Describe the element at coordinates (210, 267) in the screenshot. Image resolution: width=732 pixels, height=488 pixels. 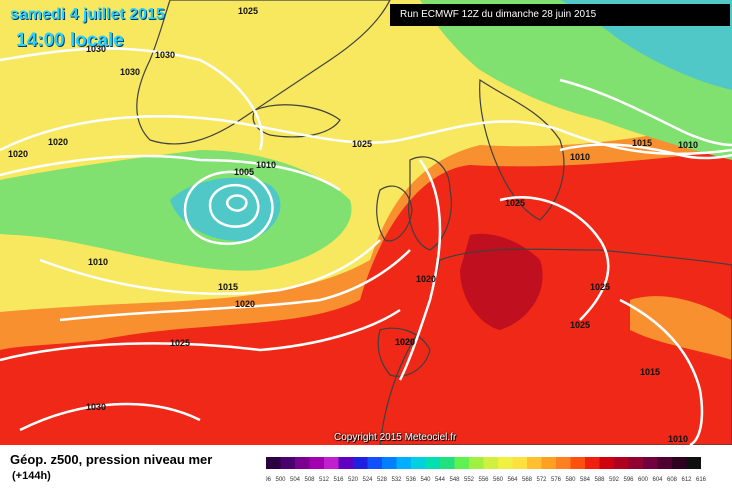
I see `isobar-1015-west` at that location.